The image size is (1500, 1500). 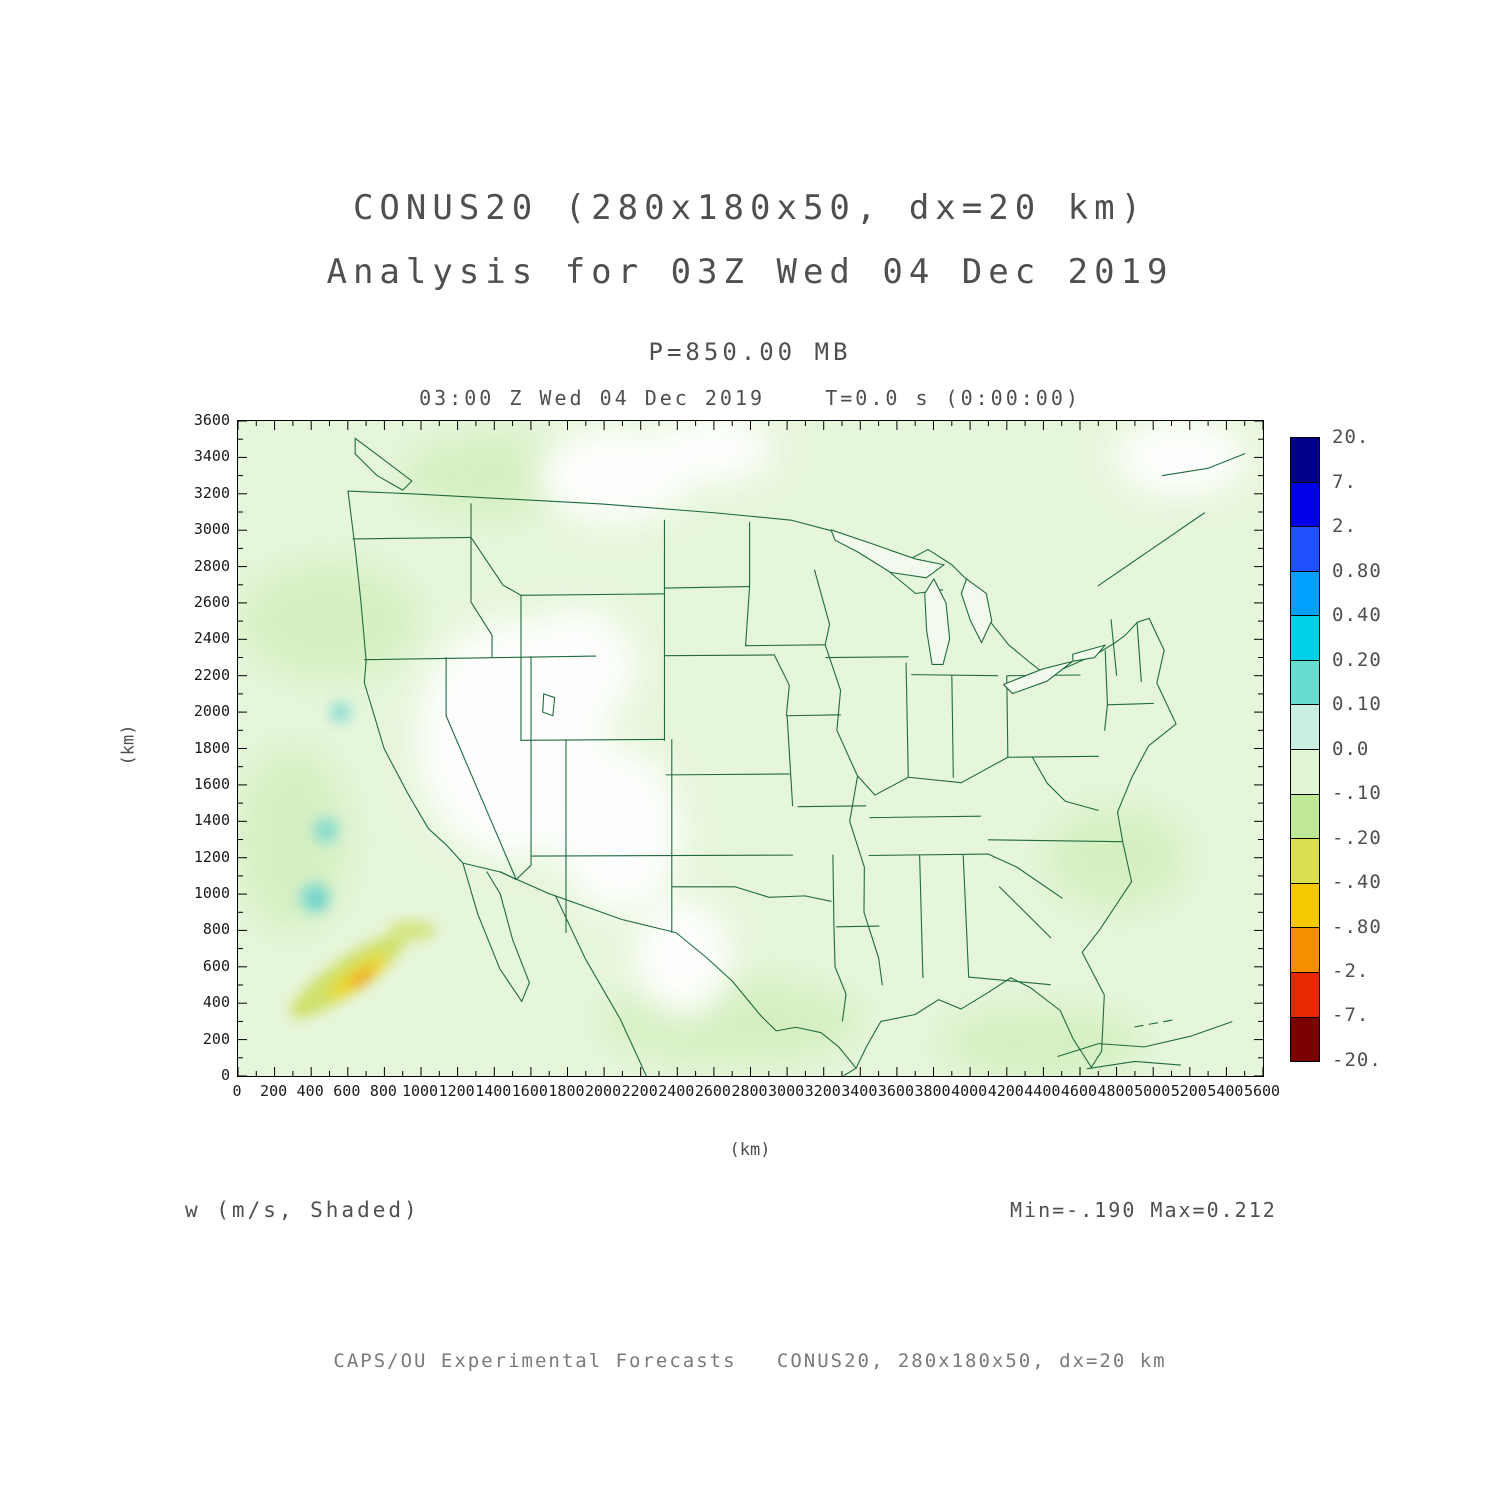 What do you see at coordinates (211, 747) in the screenshot?
I see `y-tick-label: 1800` at bounding box center [211, 747].